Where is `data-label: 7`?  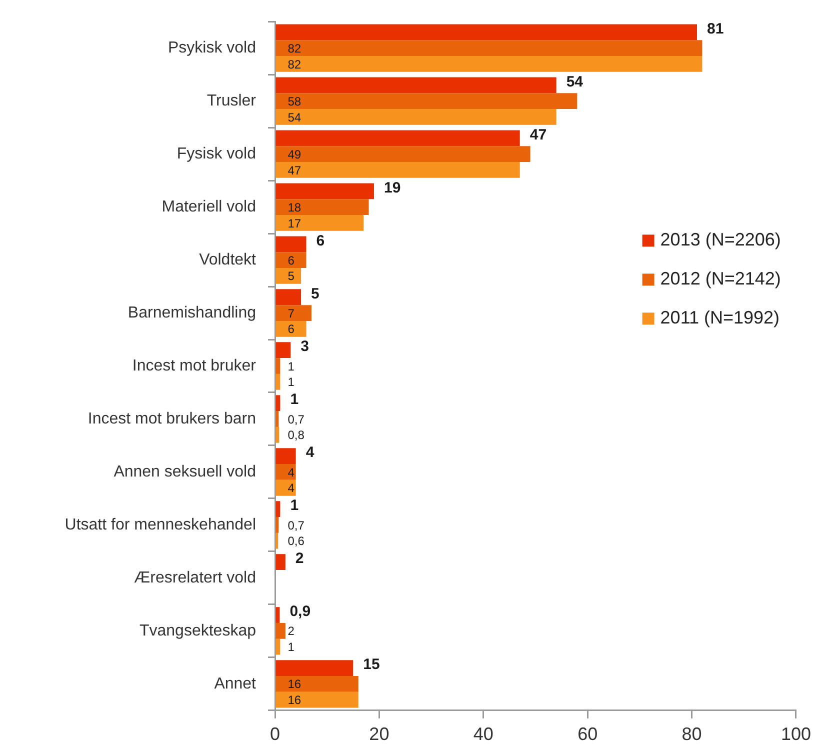 data-label: 7 is located at coordinates (291, 313).